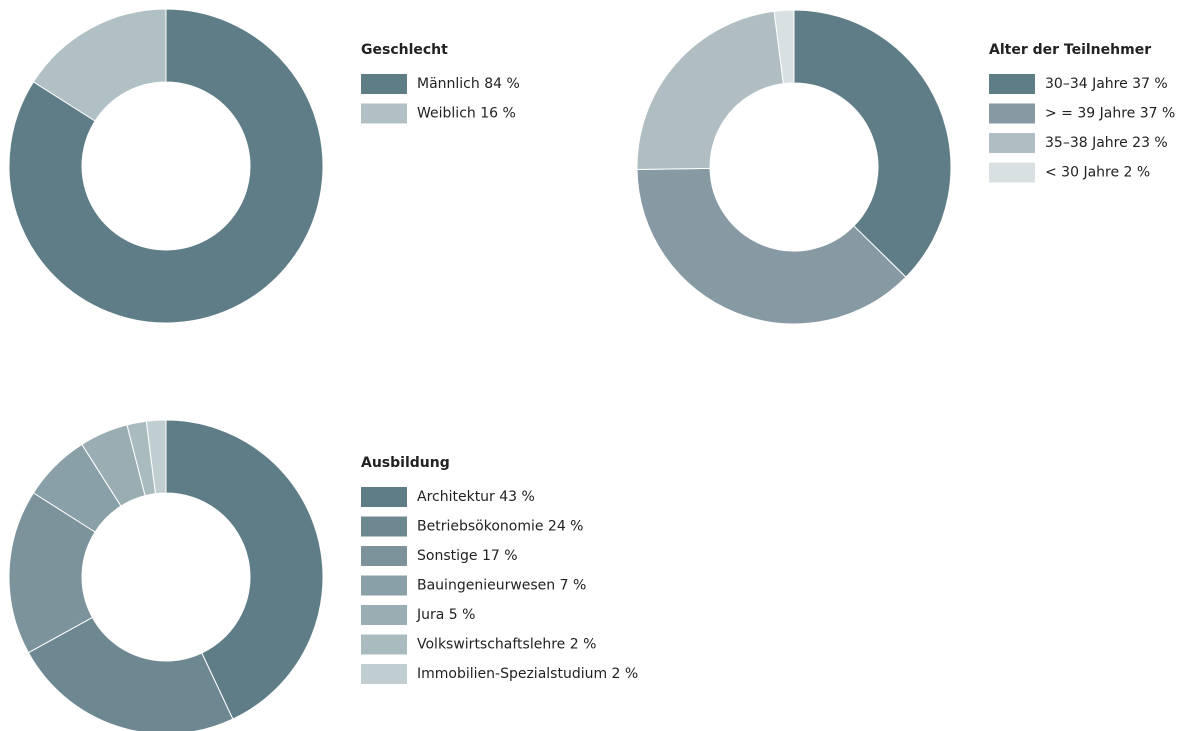 The image size is (1192, 731). I want to click on legend-label: Weiblich 16 %, so click(466, 114).